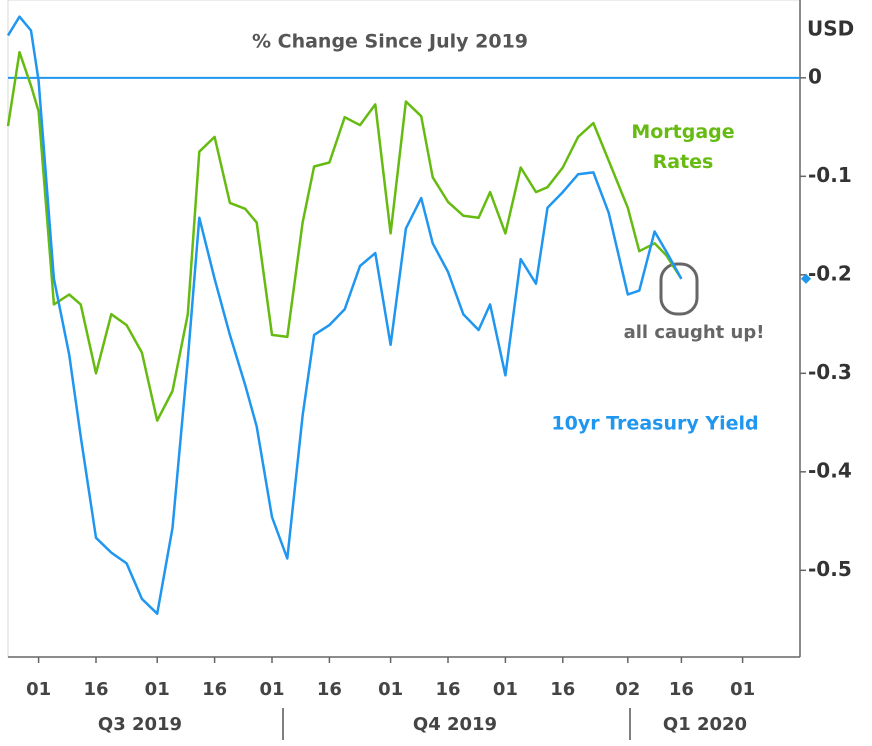 Image resolution: width=872 pixels, height=746 pixels. I want to click on y-tick-label: -0.4, so click(830, 470).